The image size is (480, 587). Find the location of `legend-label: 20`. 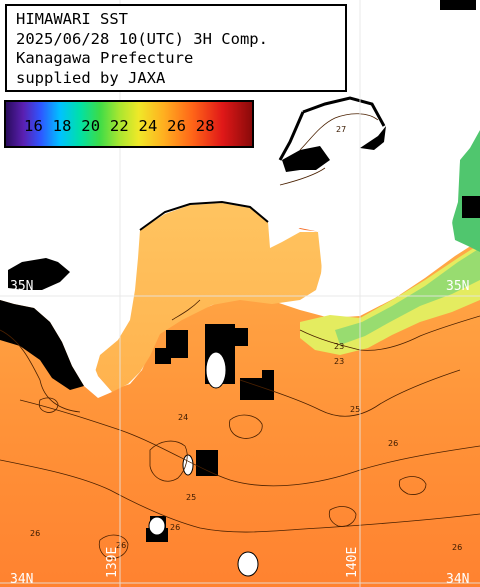

legend-label: 20 is located at coordinates (91, 126).